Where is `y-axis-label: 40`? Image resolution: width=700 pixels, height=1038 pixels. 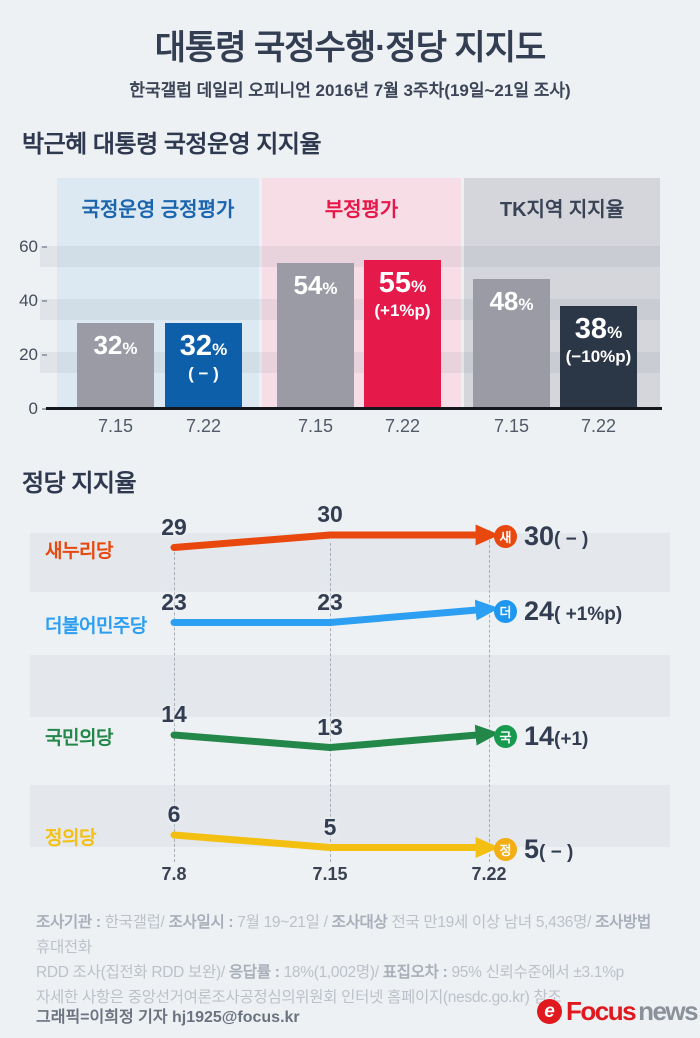 y-axis-label: 40 is located at coordinates (28, 300).